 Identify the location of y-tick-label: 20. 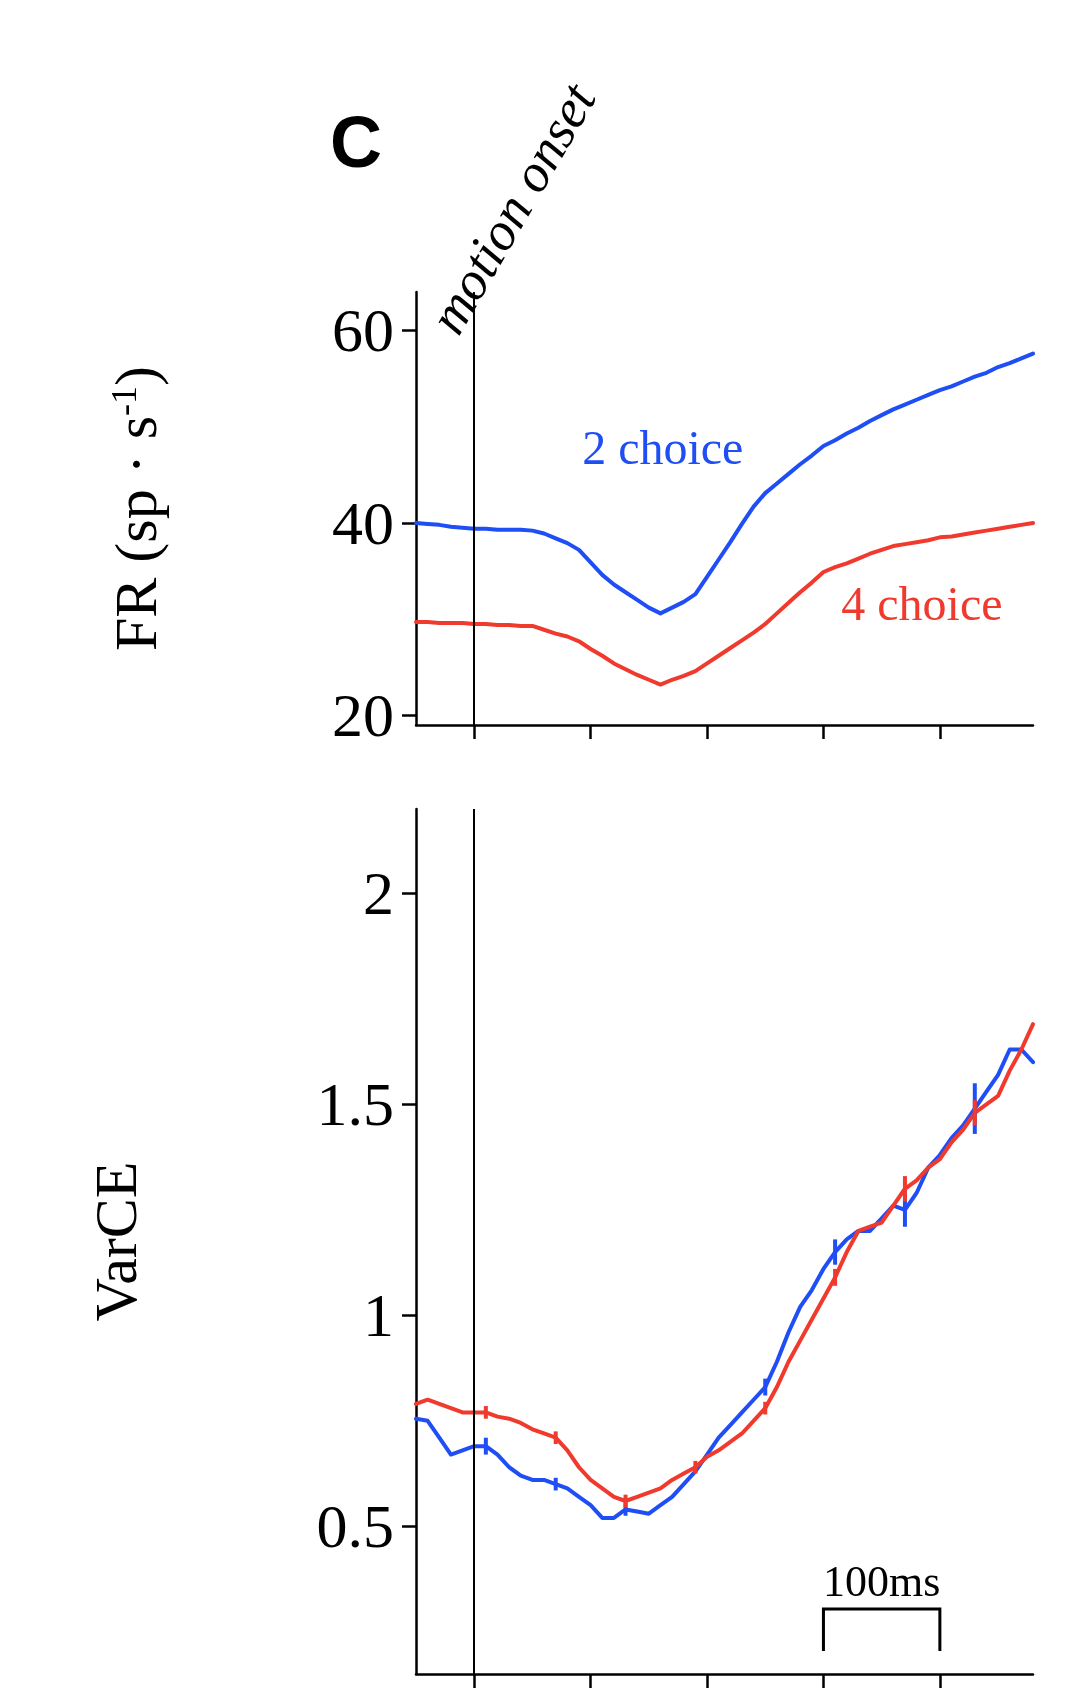
(363, 715).